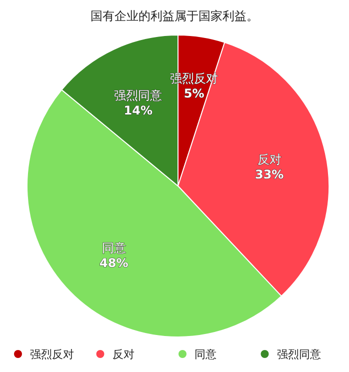  What do you see at coordinates (123, 354) in the screenshot?
I see `legend-label: 反对` at bounding box center [123, 354].